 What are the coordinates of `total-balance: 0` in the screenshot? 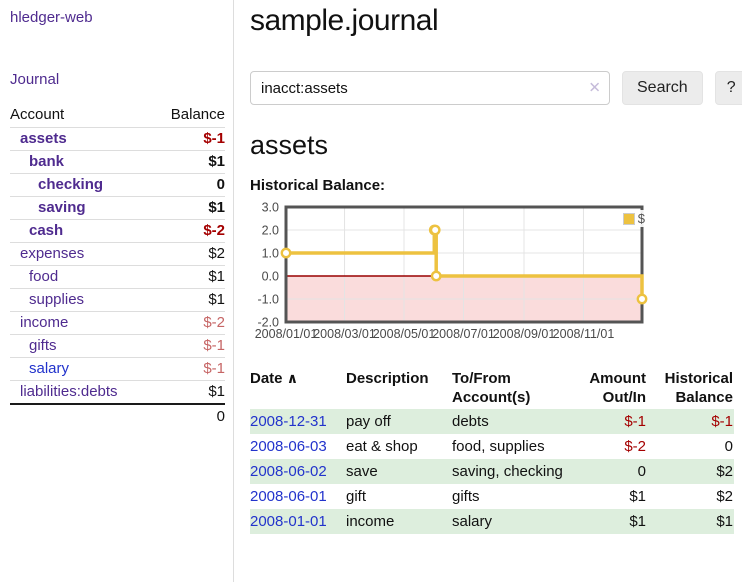 It's located at (220, 416).